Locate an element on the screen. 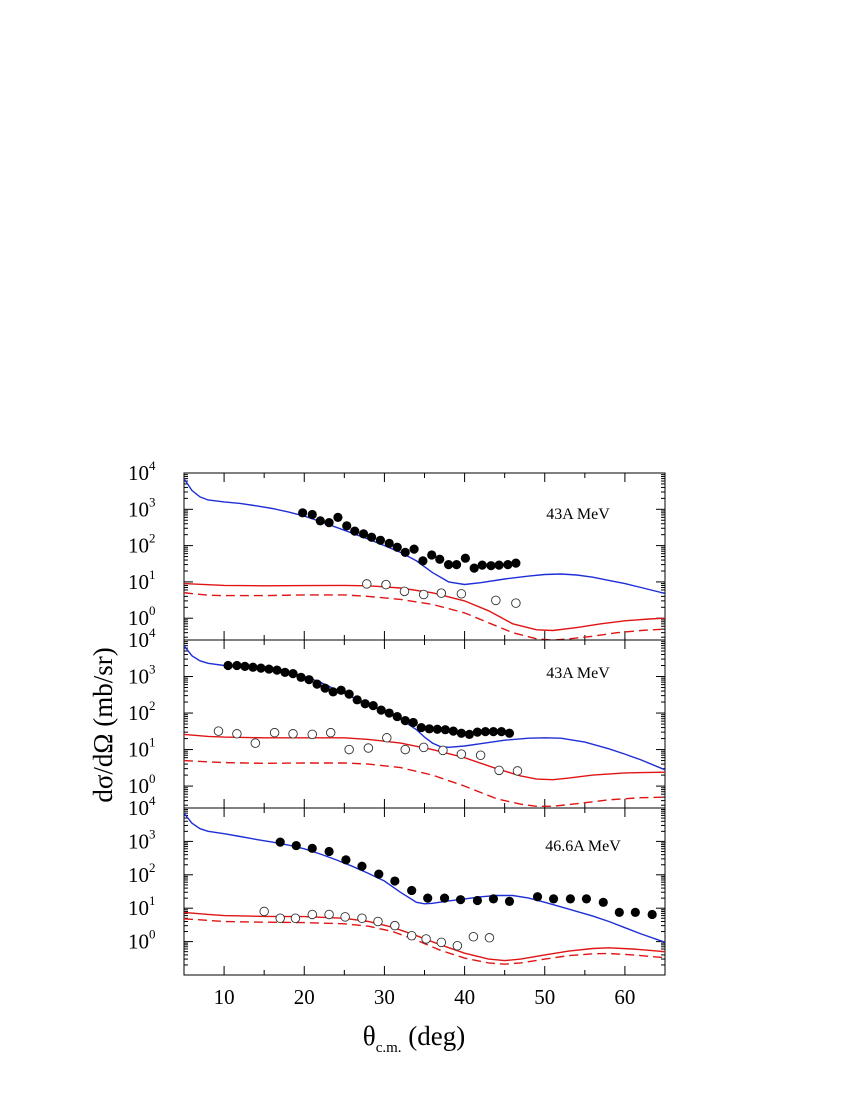 Image resolution: width=850 pixels, height=1100 pixels. x-tick-label: 10 is located at coordinates (224, 997).